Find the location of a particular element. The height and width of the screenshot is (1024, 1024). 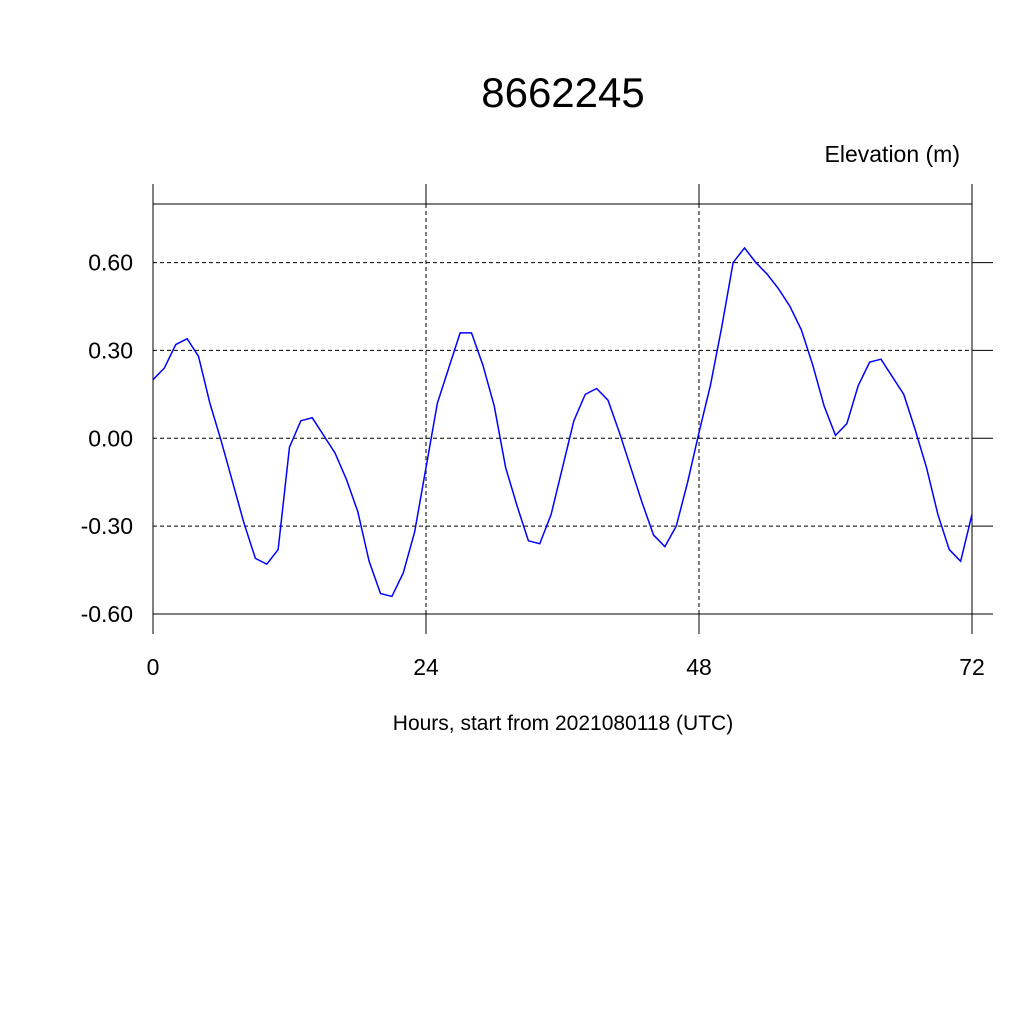

x-tick-label: 72 is located at coordinates (972, 667).